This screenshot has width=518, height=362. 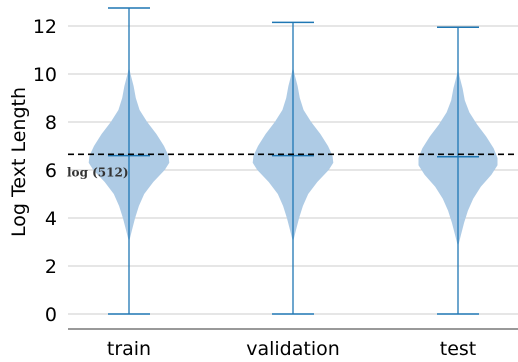 What do you see at coordinates (51, 123) in the screenshot?
I see `y-tick-label: 8` at bounding box center [51, 123].